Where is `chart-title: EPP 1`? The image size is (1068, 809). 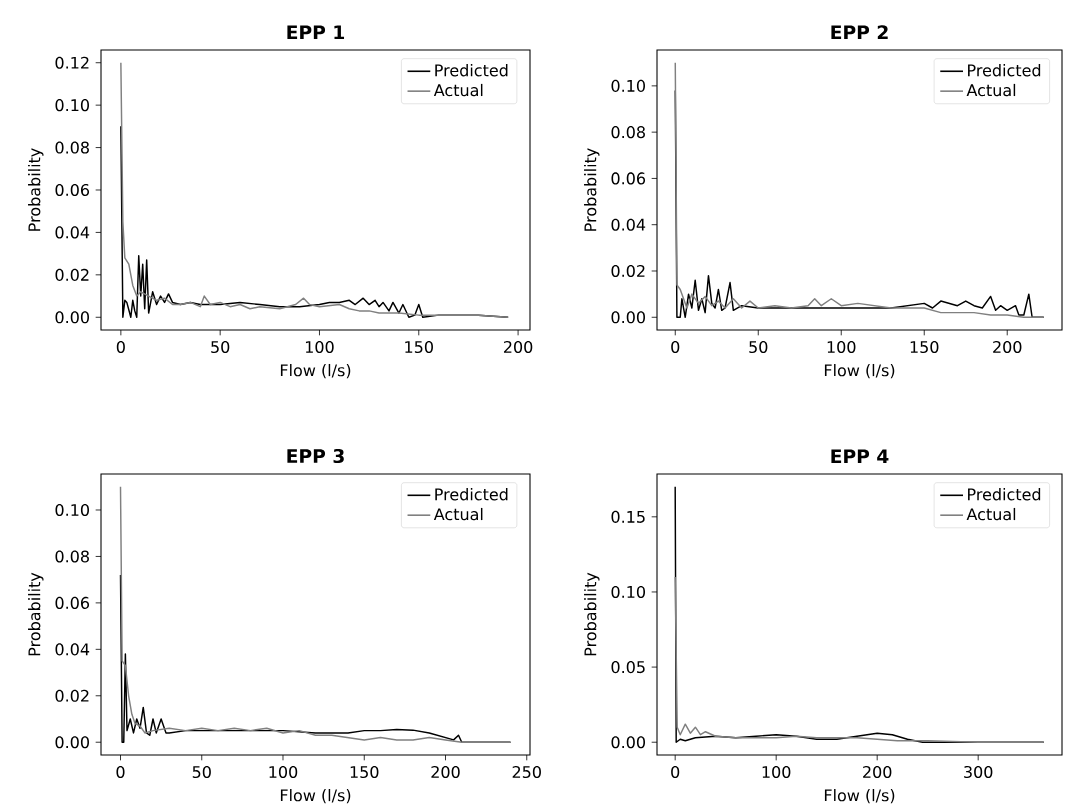
chart-title: EPP 1 is located at coordinates (316, 32).